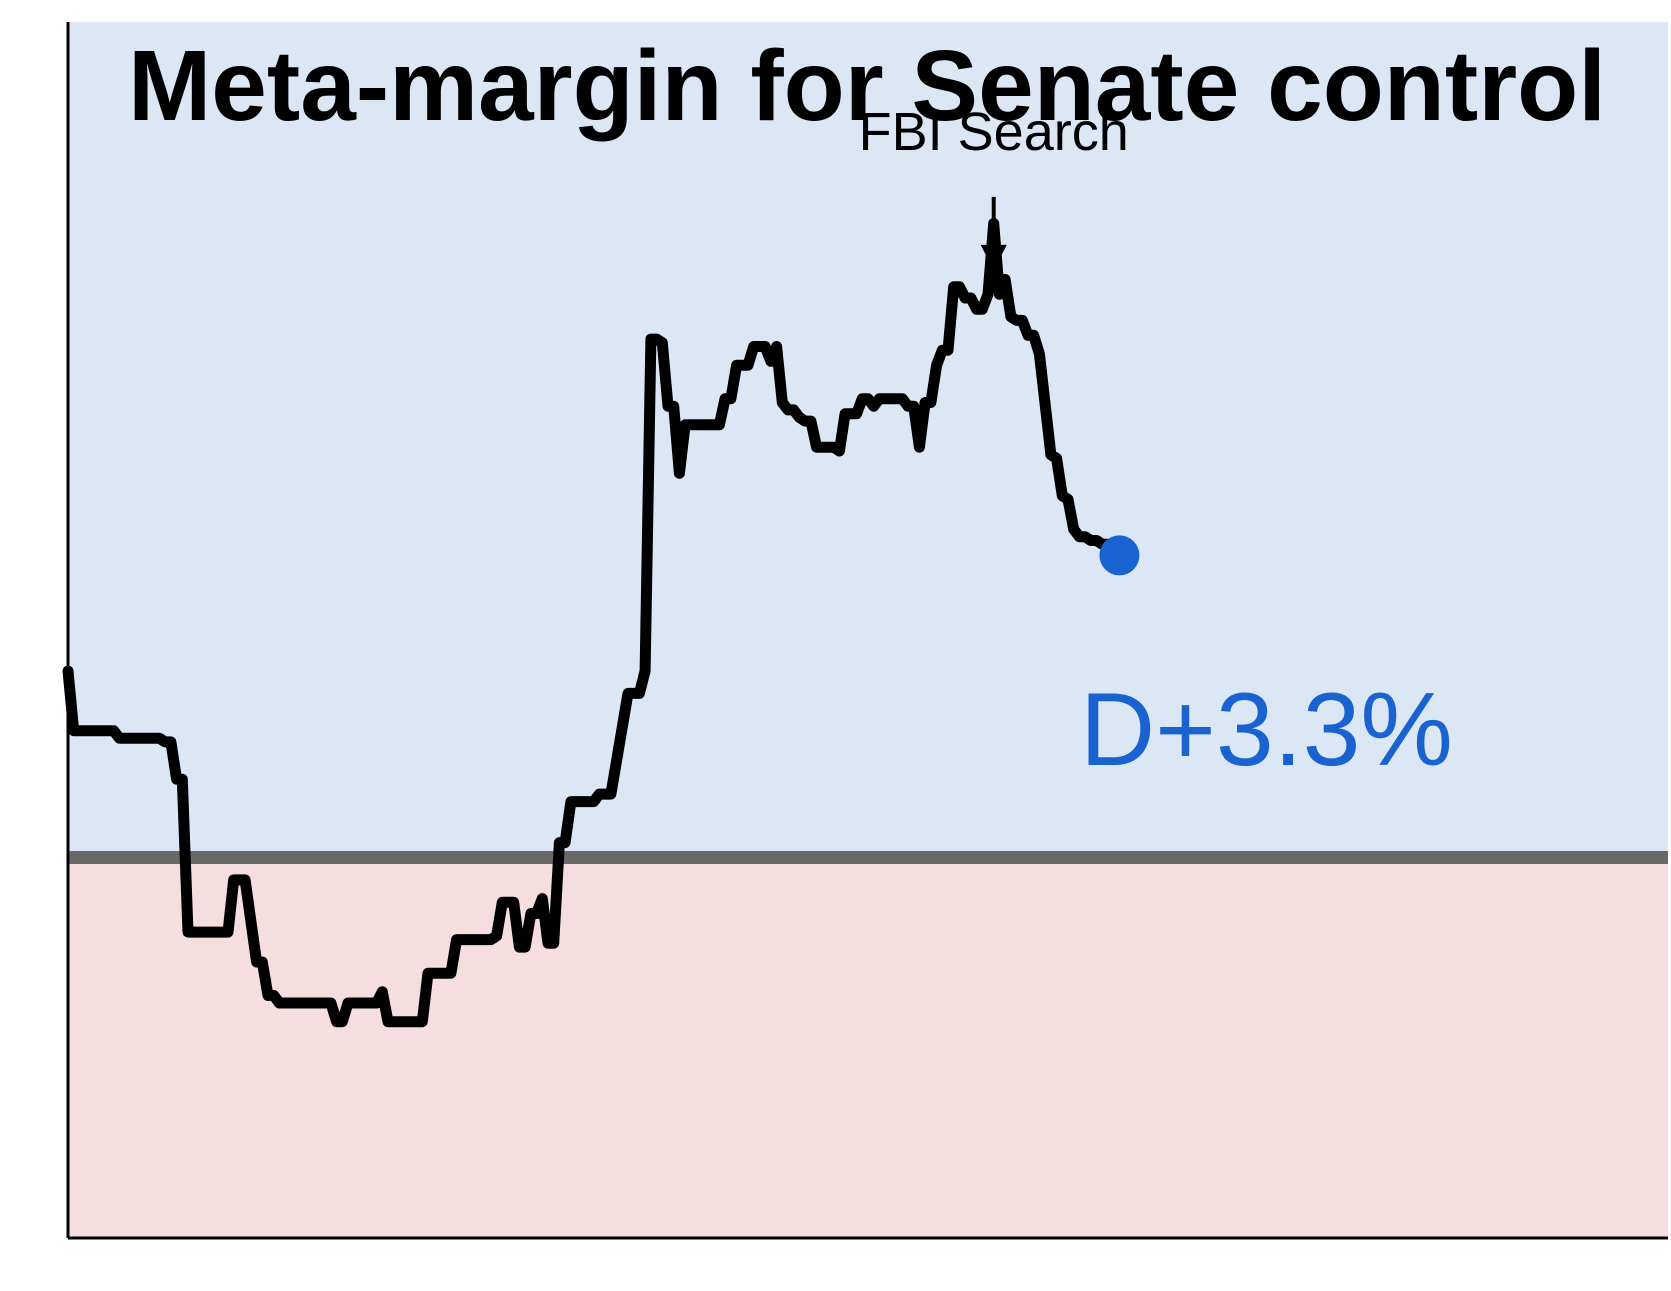 This screenshot has height=1291, width=1671. Describe the element at coordinates (1266, 730) in the screenshot. I see `current-value-label: D+3.3%` at that location.